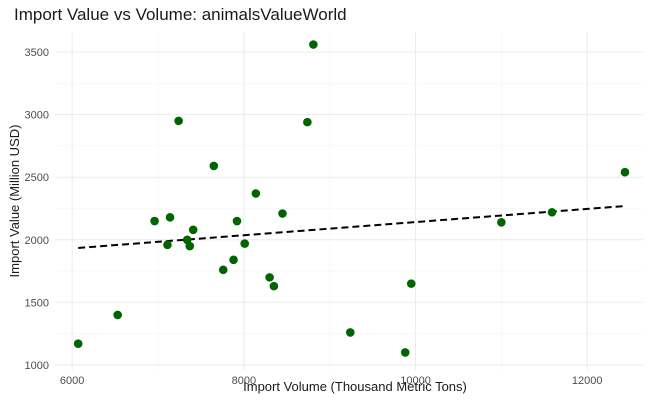 The image size is (650, 401). Describe the element at coordinates (37, 366) in the screenshot. I see `y-tick-label: 1000` at that location.